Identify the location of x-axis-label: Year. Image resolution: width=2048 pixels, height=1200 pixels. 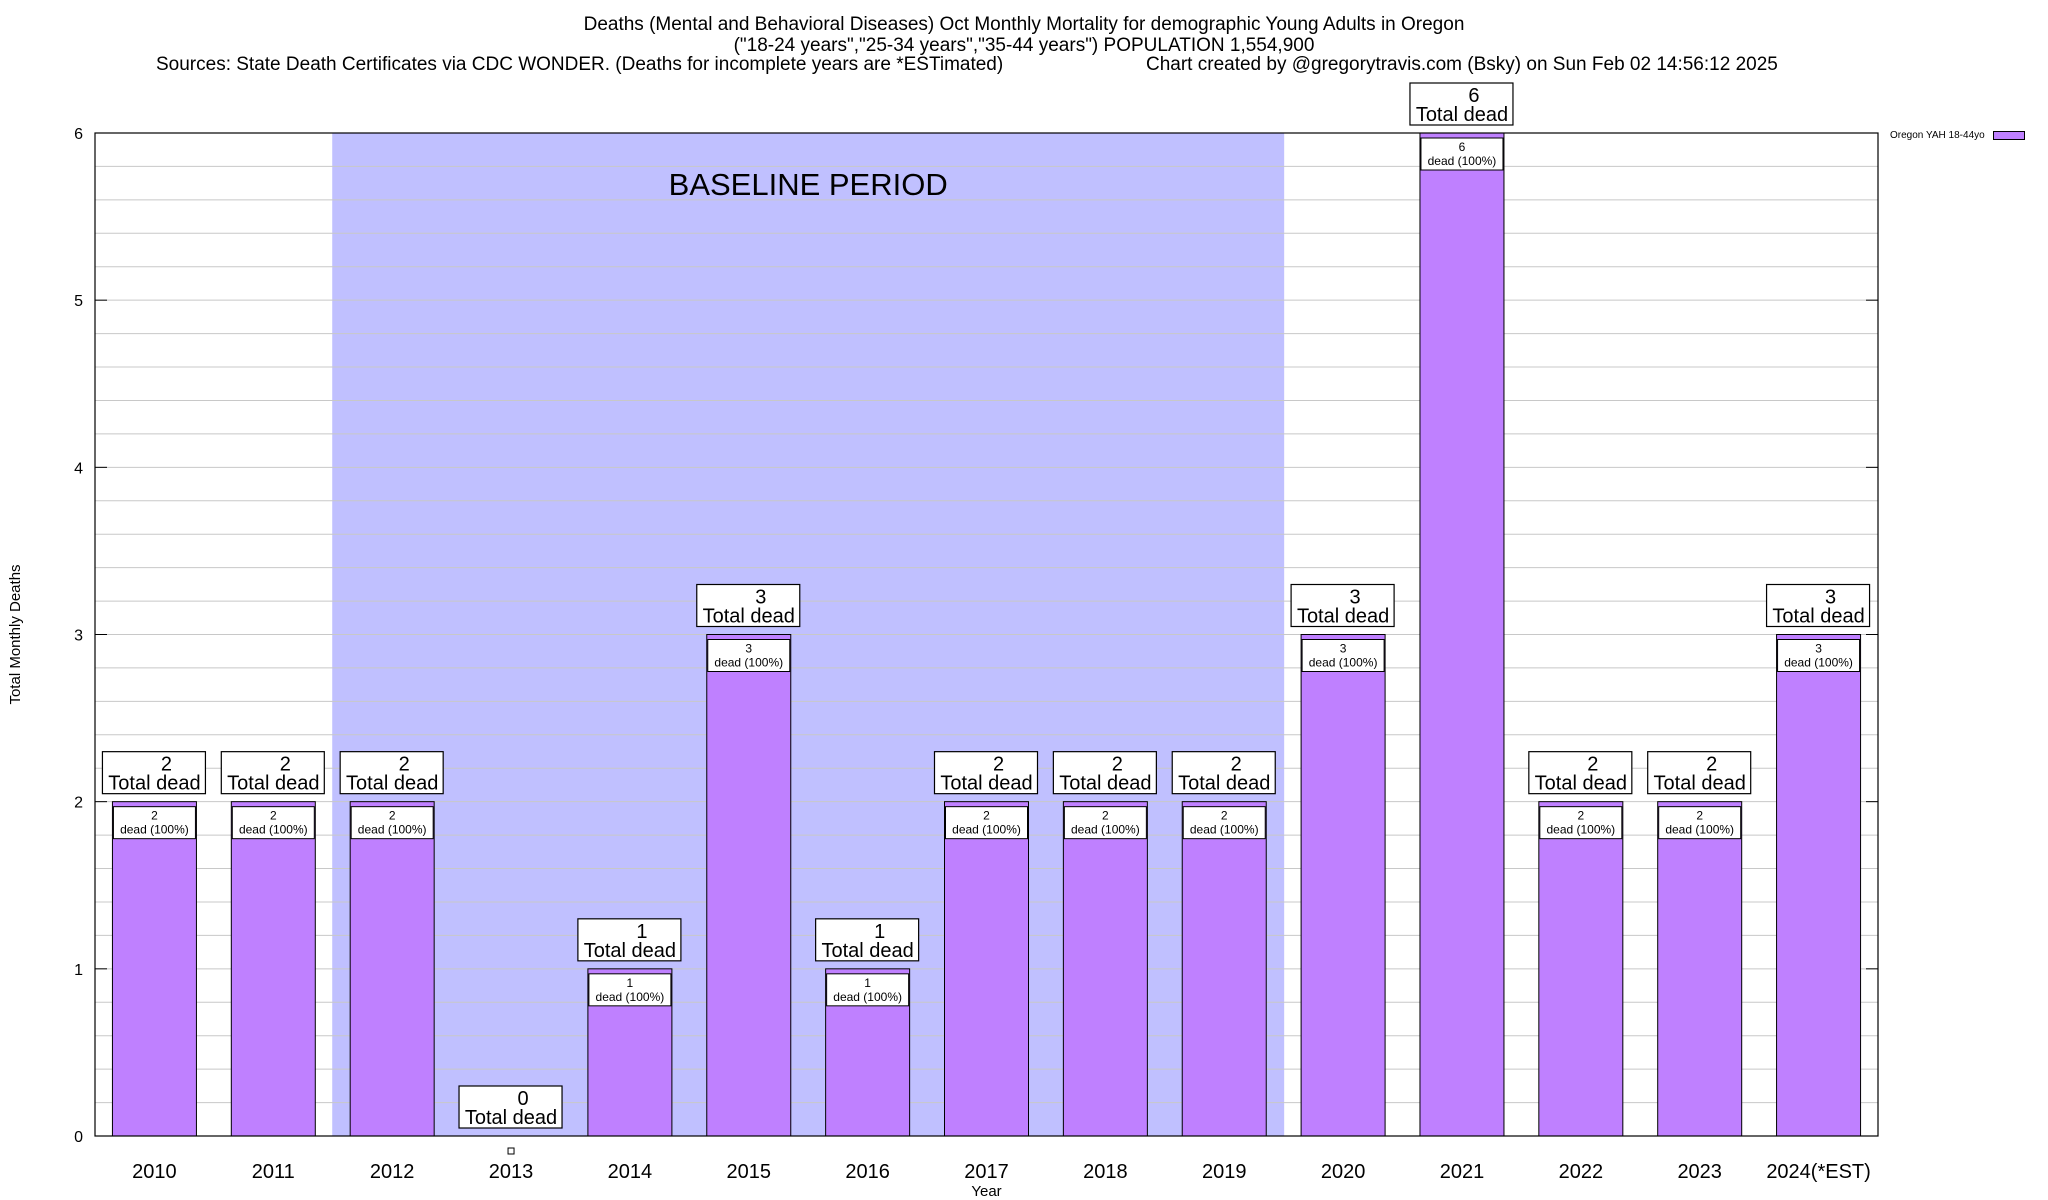
(986, 1191).